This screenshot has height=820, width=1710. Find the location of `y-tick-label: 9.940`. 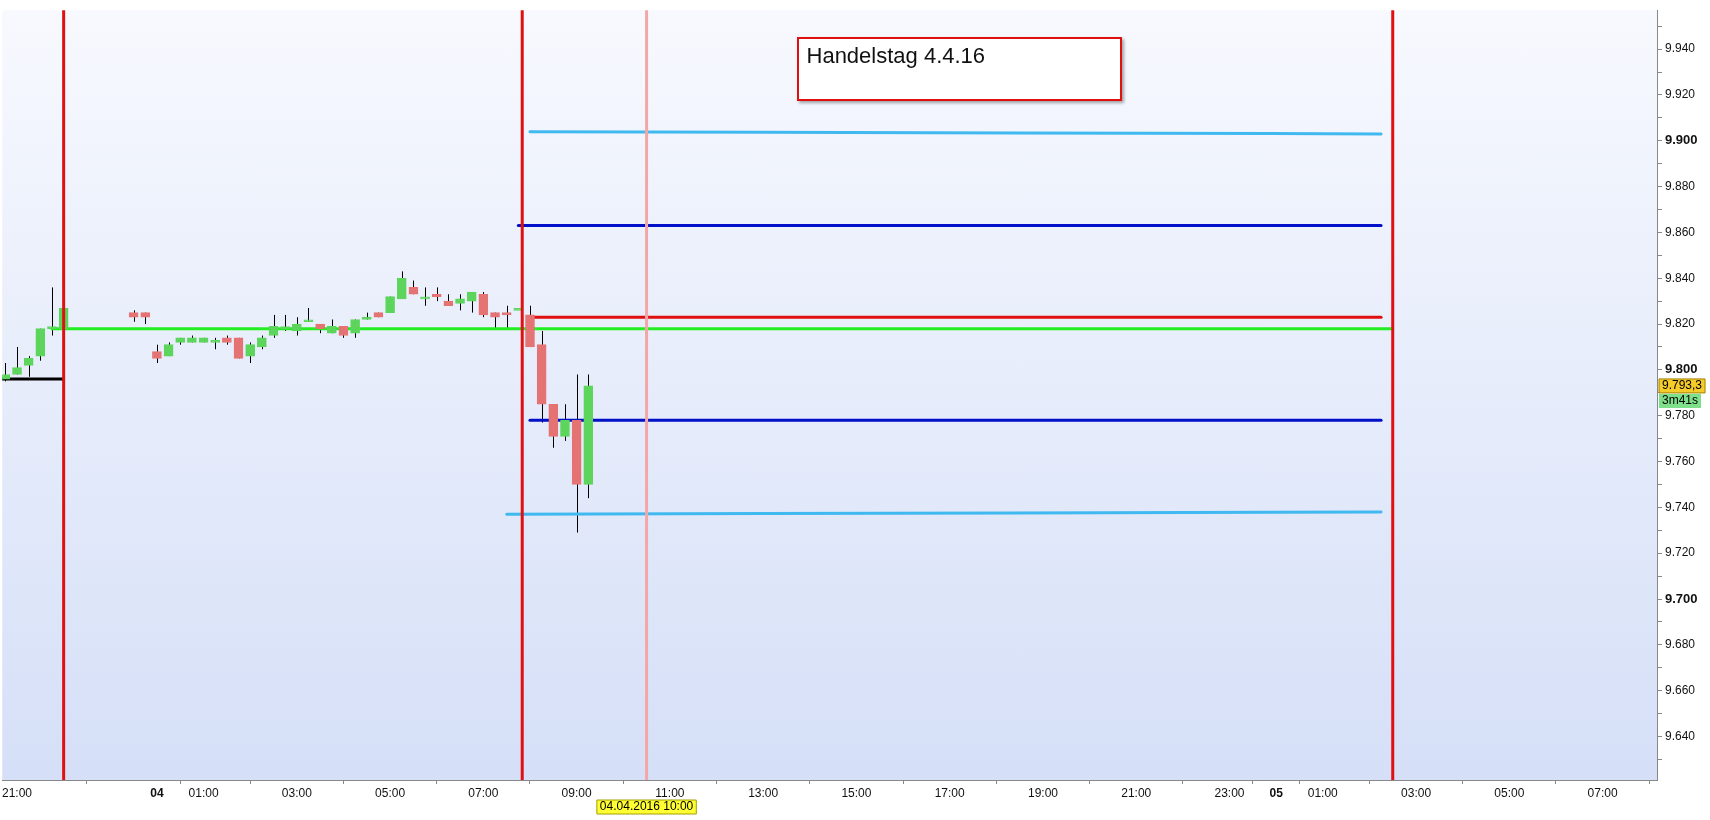

y-tick-label: 9.940 is located at coordinates (1680, 48).